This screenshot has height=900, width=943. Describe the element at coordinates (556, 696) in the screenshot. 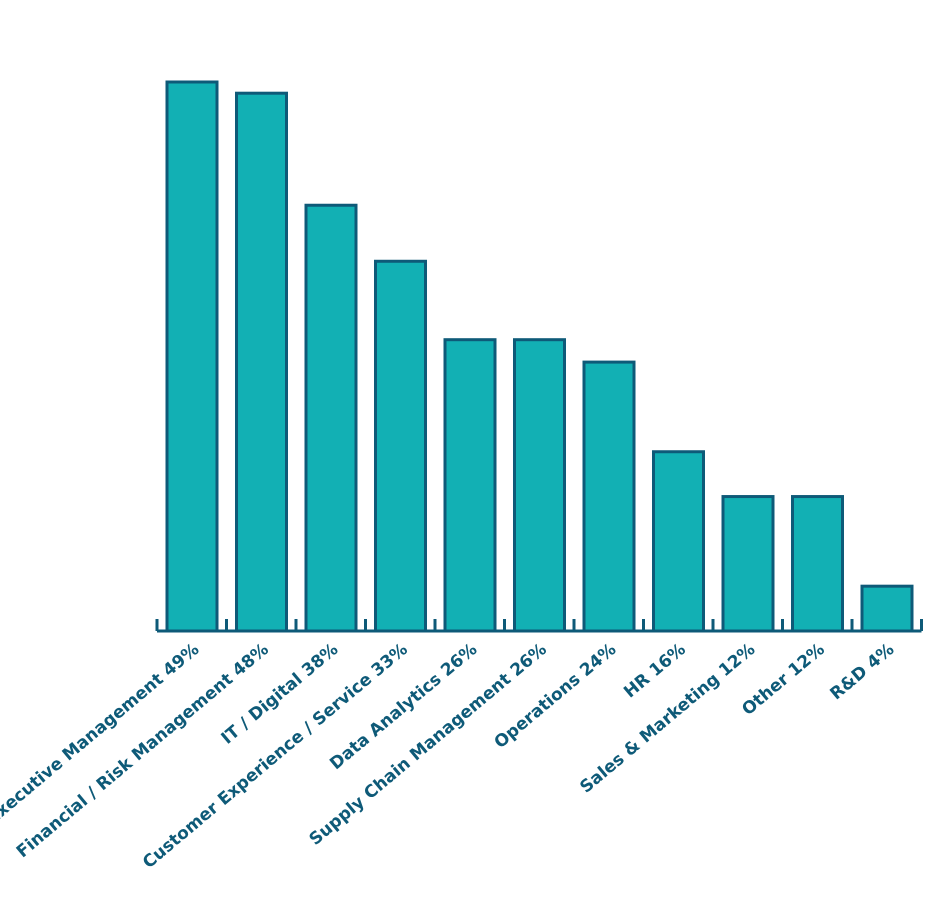

I see `x-tick-label-6: Operations 24%` at that location.